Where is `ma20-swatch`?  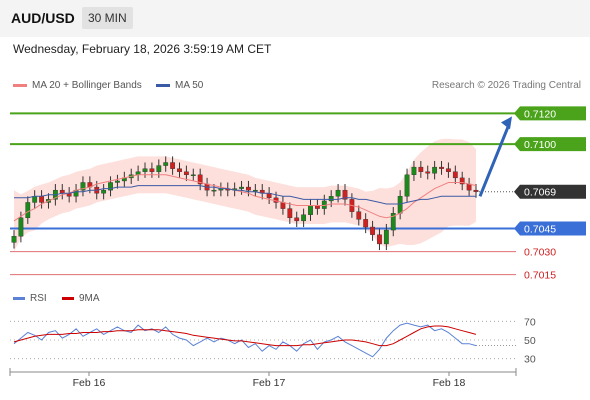
ma20-swatch is located at coordinates (20, 85).